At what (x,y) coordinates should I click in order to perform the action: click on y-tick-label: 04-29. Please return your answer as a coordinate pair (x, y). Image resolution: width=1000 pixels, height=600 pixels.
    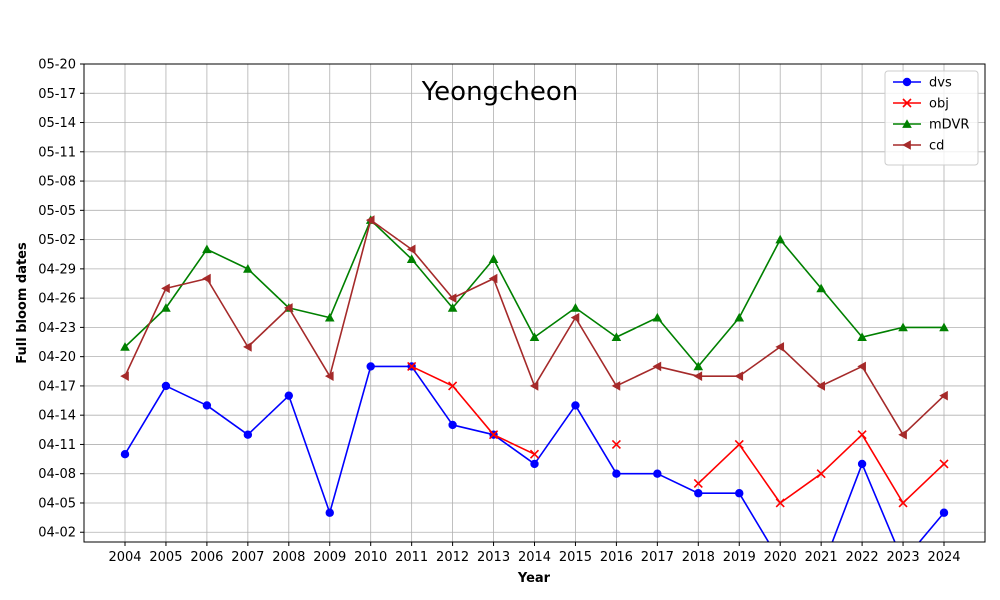
    Looking at the image, I should click on (57, 269).